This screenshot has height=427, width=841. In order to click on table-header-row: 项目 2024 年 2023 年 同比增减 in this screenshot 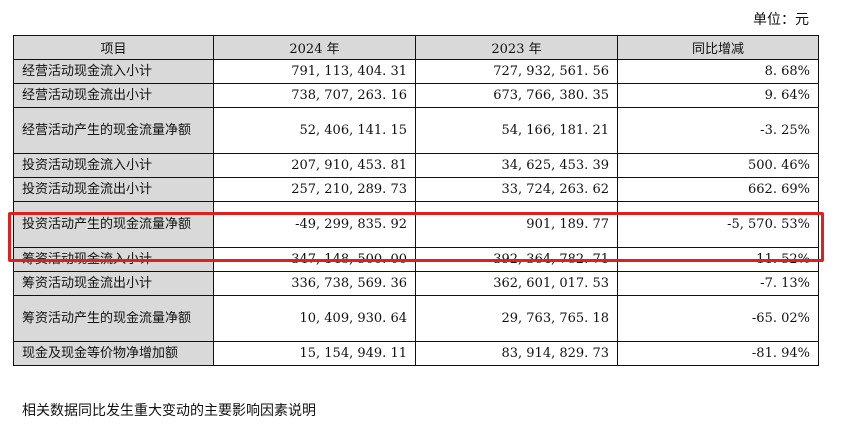, I will do `click(416, 47)`.